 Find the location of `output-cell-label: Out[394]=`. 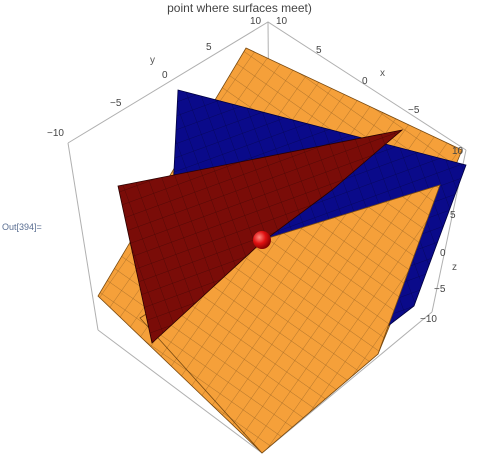

output-cell-label: Out[394]= is located at coordinates (22, 227).